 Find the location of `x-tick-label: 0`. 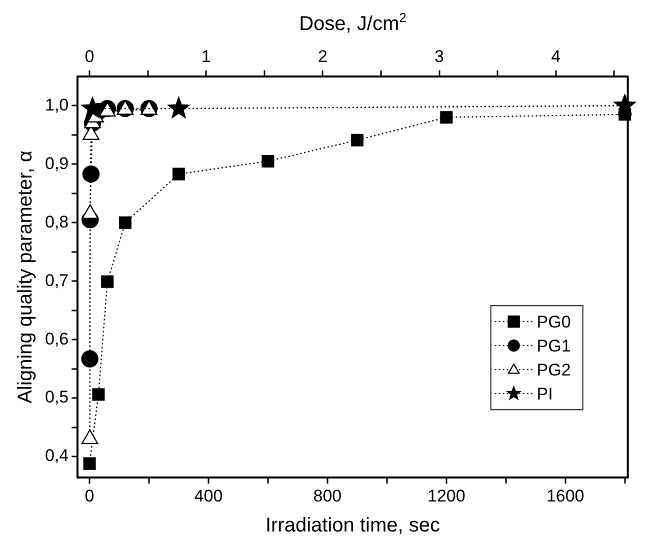

x-tick-label: 0 is located at coordinates (89, 496).